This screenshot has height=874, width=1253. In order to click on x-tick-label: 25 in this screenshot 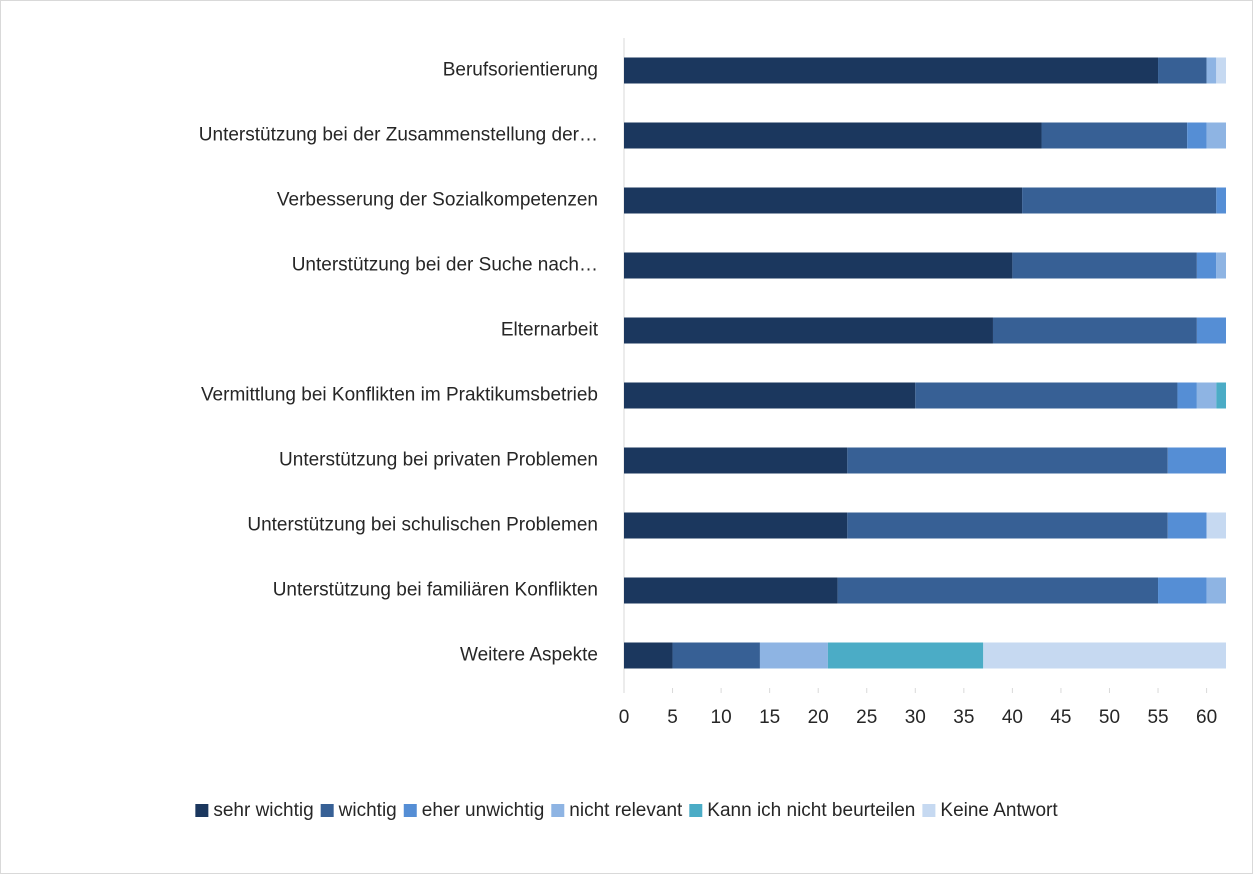, I will do `click(866, 717)`.